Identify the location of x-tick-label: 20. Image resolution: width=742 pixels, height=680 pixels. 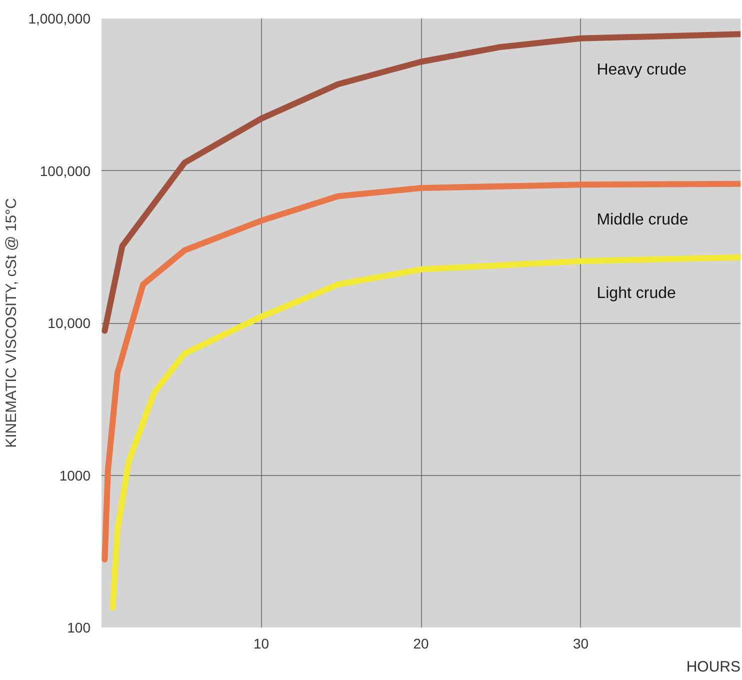
(421, 644).